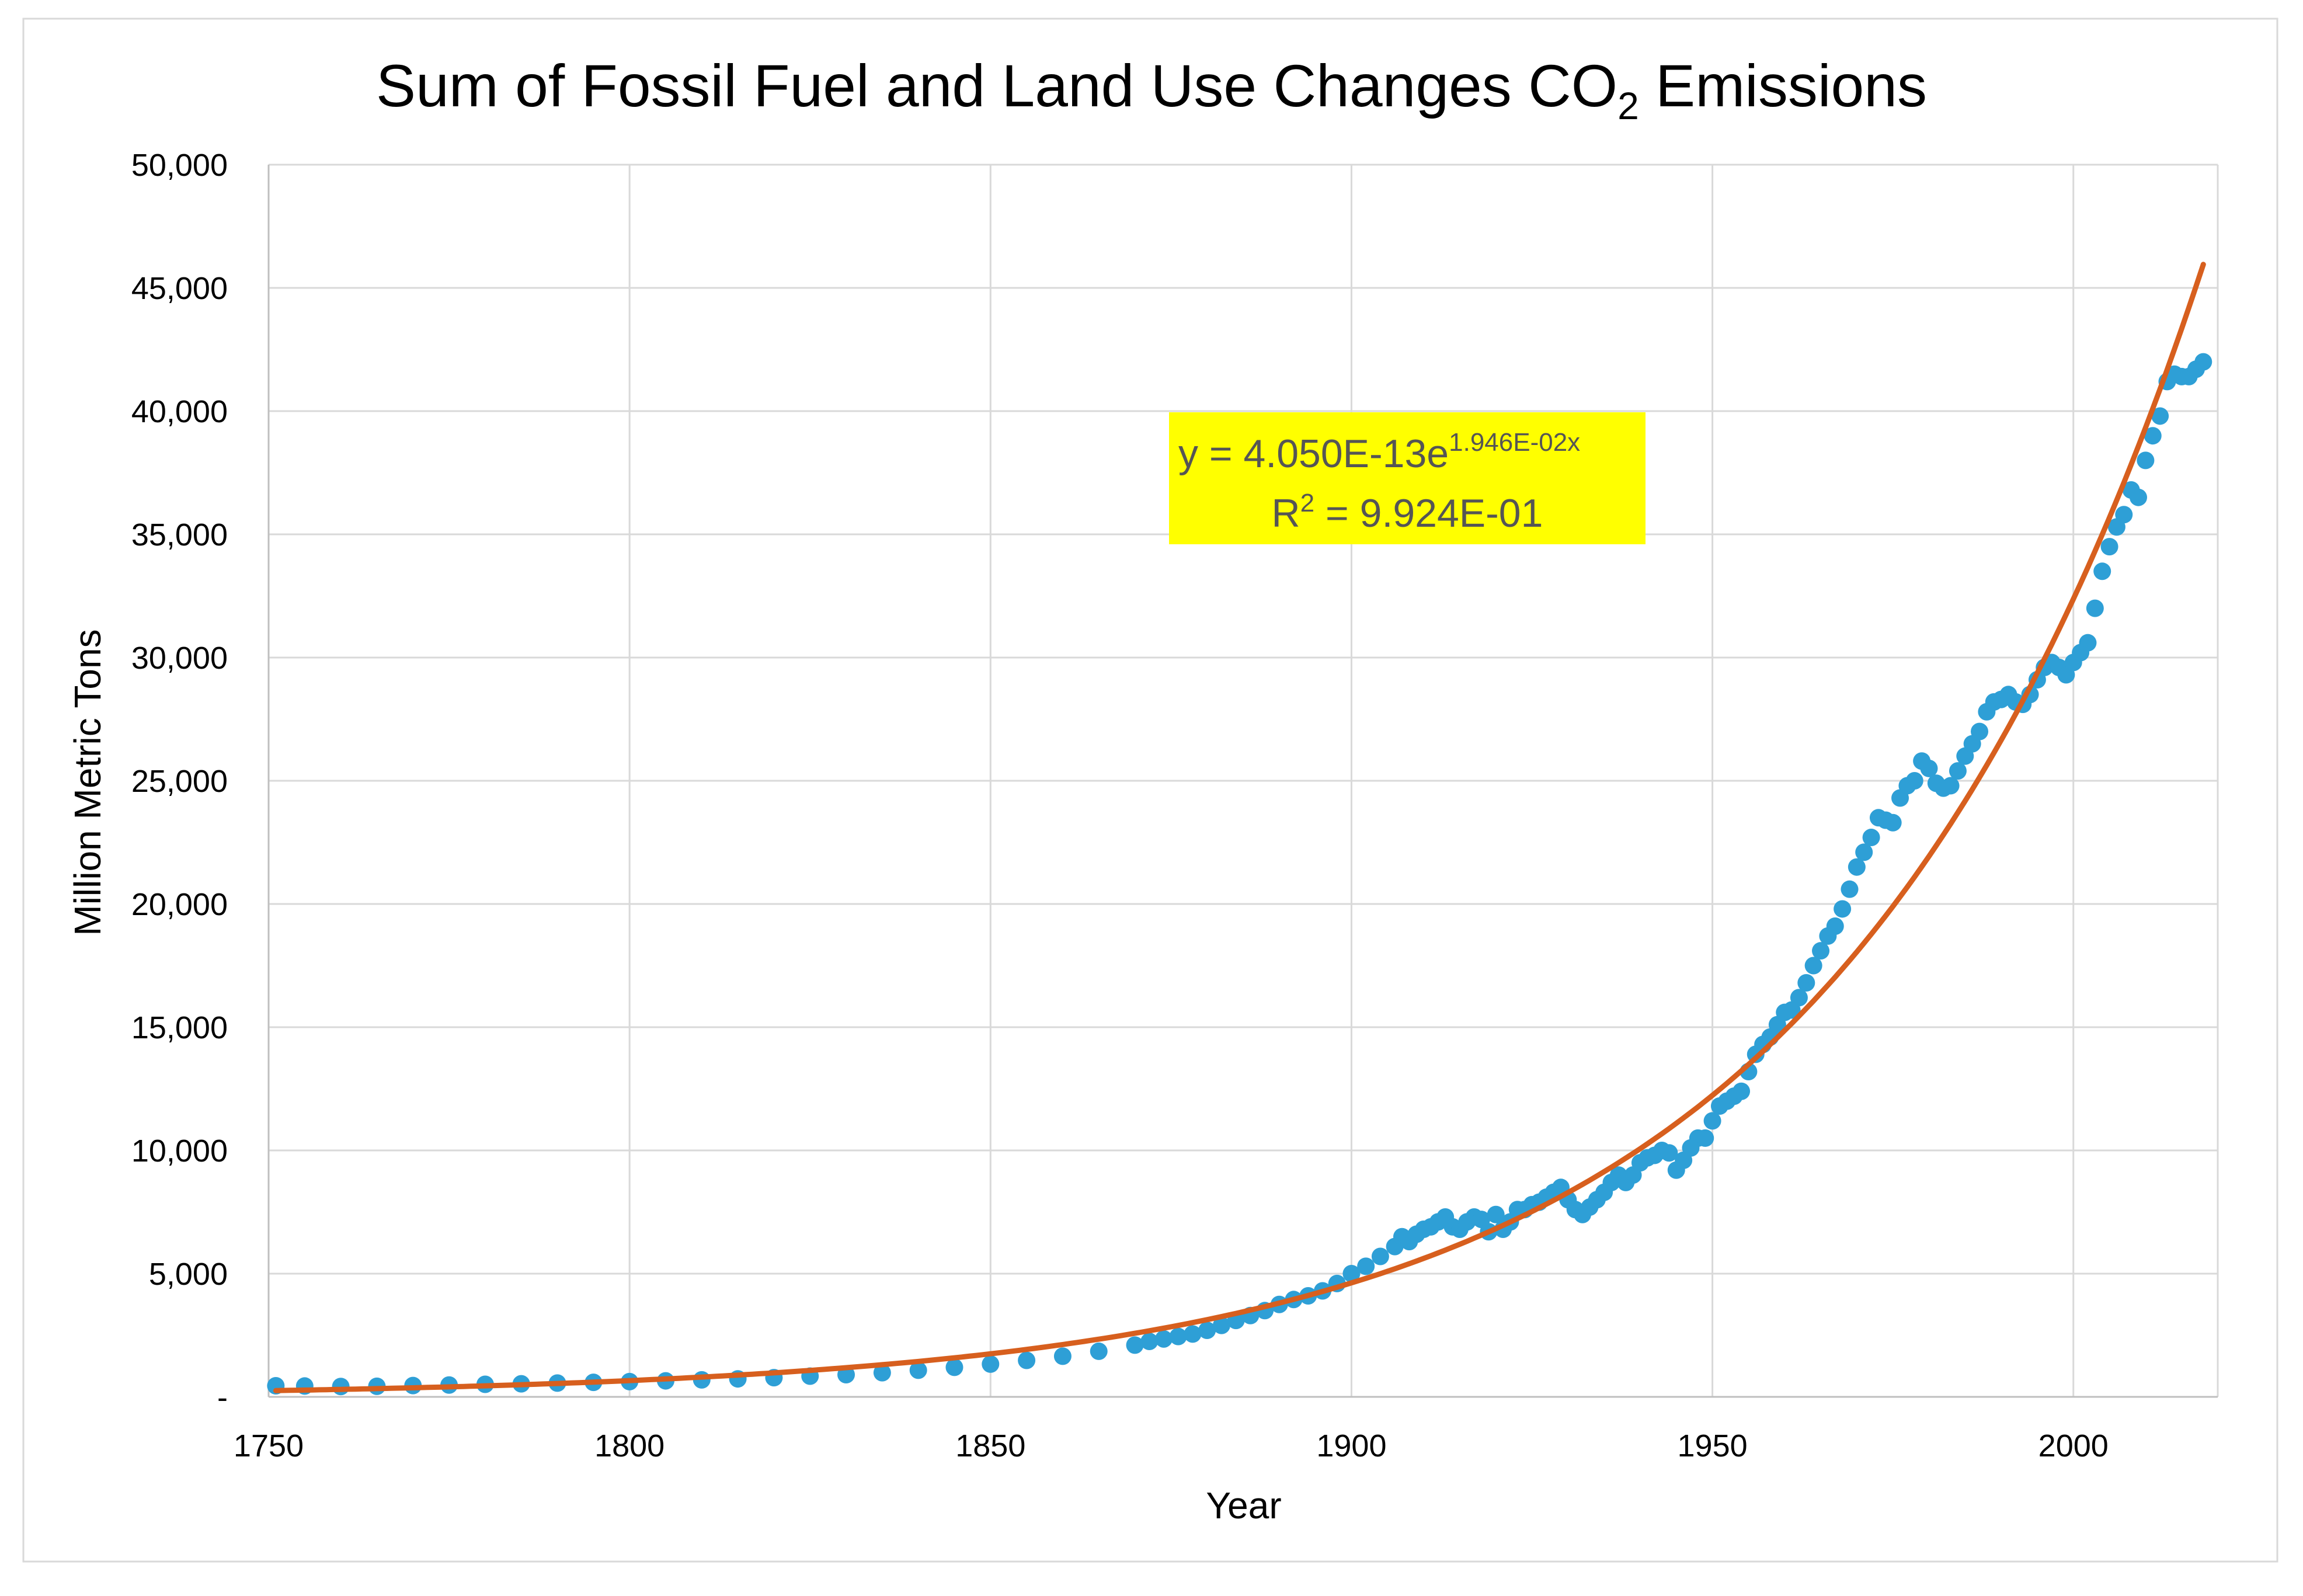  I want to click on y-tick-label: 25,000, so click(180, 781).